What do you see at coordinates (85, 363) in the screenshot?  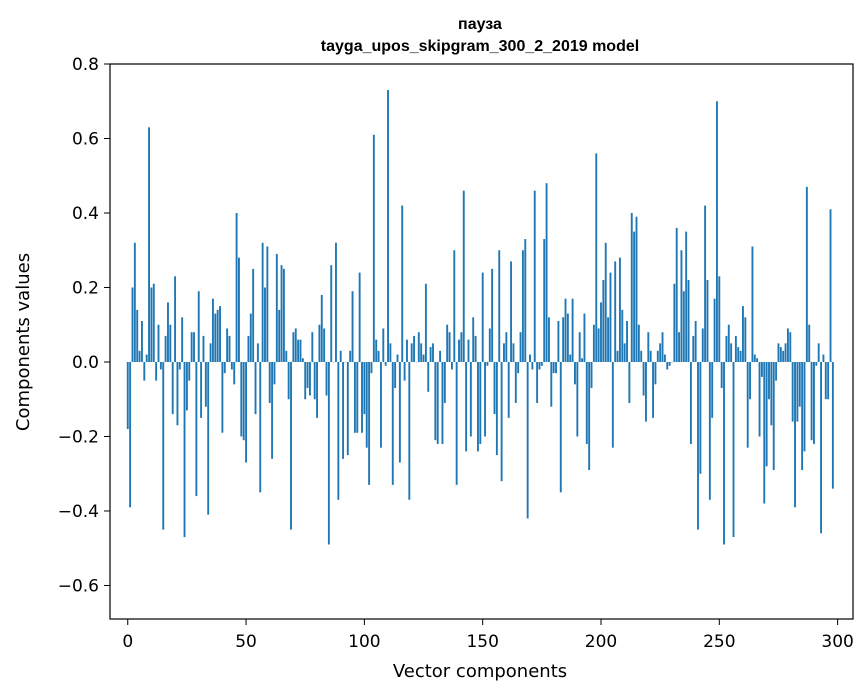 I see `y-tick-label-3: 0.0` at bounding box center [85, 363].